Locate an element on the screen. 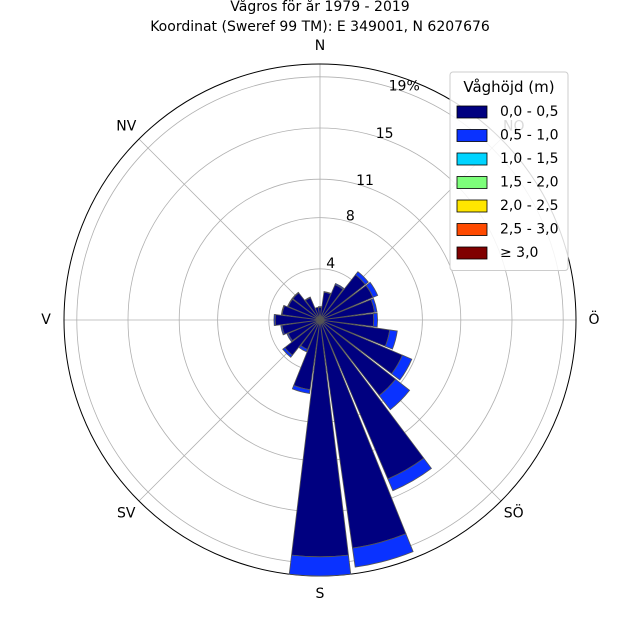 The height and width of the screenshot is (640, 640). direction-label-7: NV is located at coordinates (126, 126).